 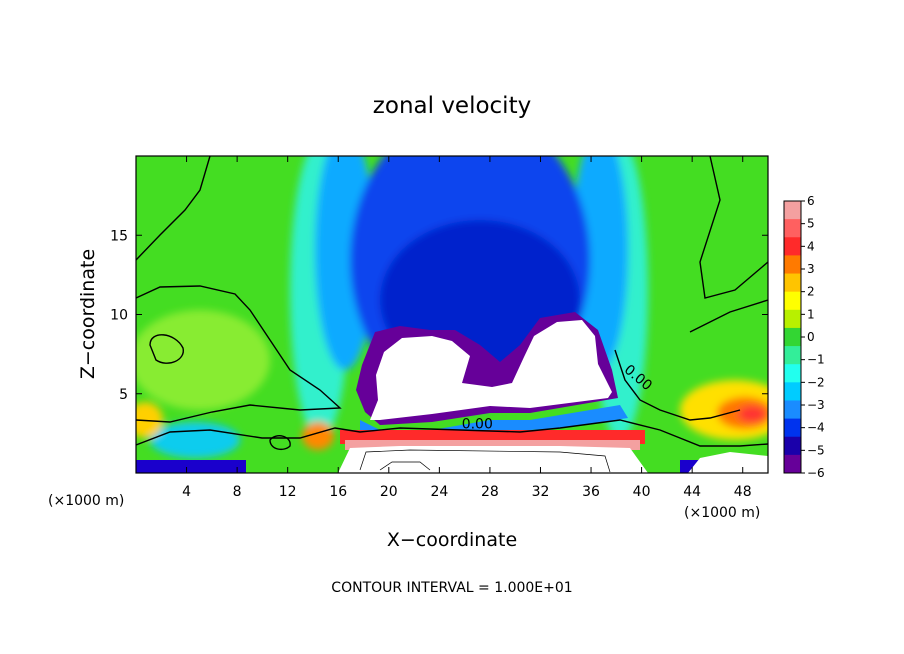 What do you see at coordinates (816, 382) in the screenshot?
I see `colorbar-tick-label: −2` at bounding box center [816, 382].